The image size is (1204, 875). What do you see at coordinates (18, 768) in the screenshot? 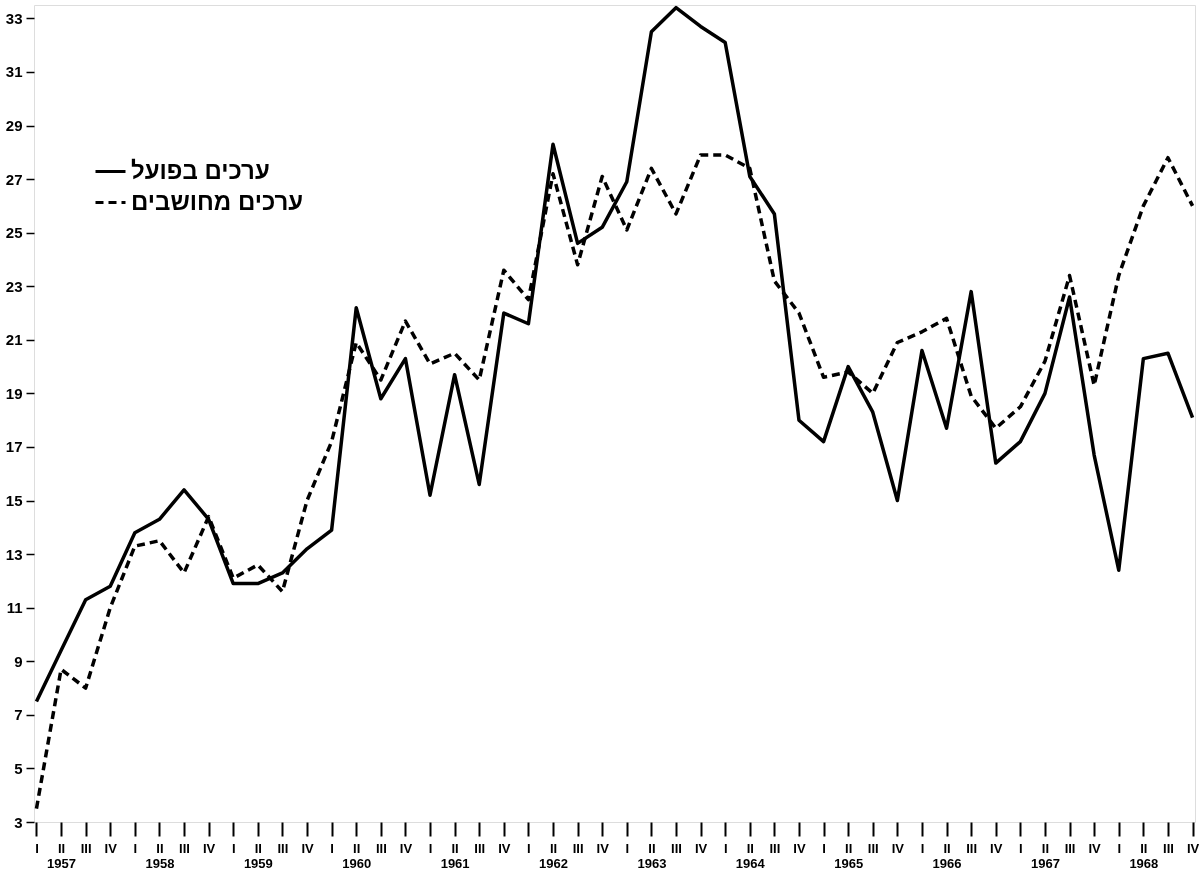
I see `y-tick-label: 5` at bounding box center [18, 768].